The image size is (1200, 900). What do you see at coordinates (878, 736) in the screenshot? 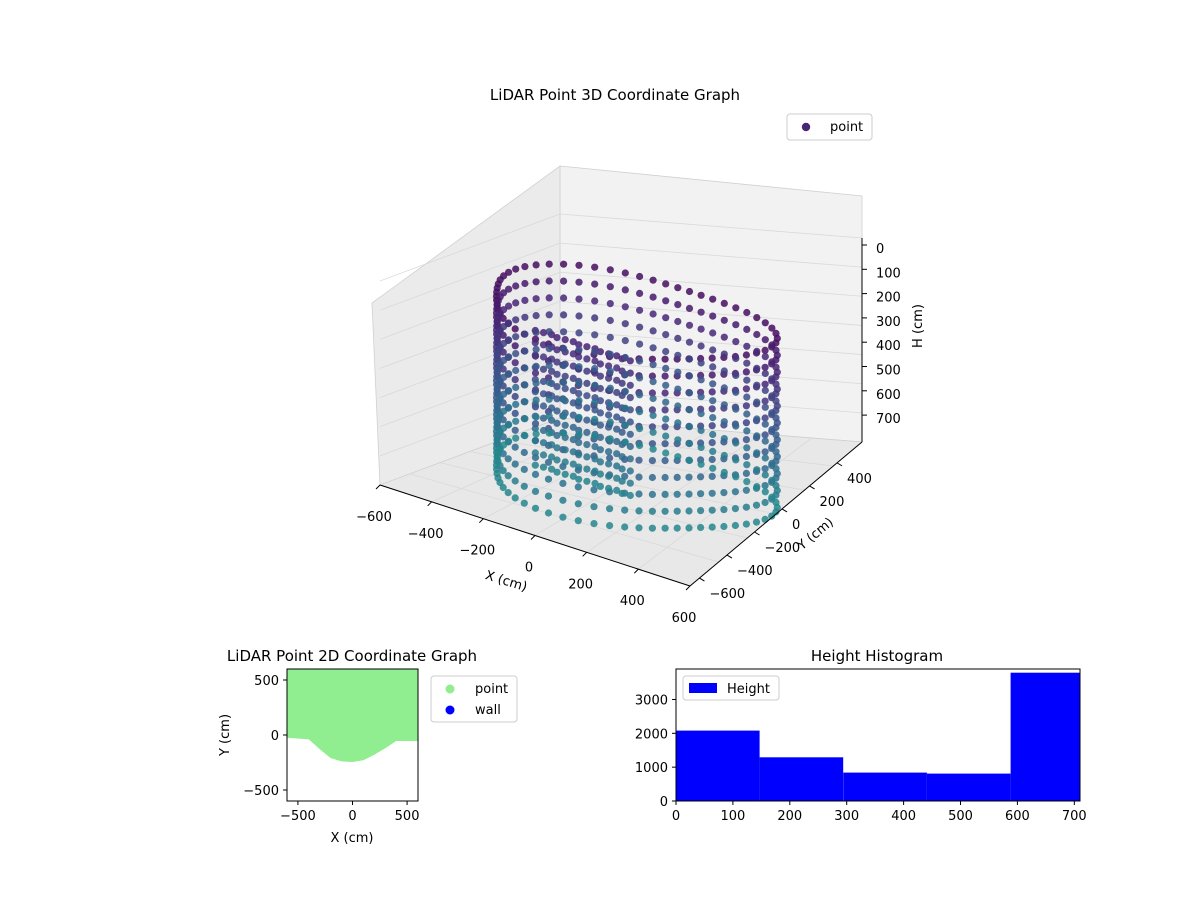
I see `histogram-bars` at bounding box center [878, 736].